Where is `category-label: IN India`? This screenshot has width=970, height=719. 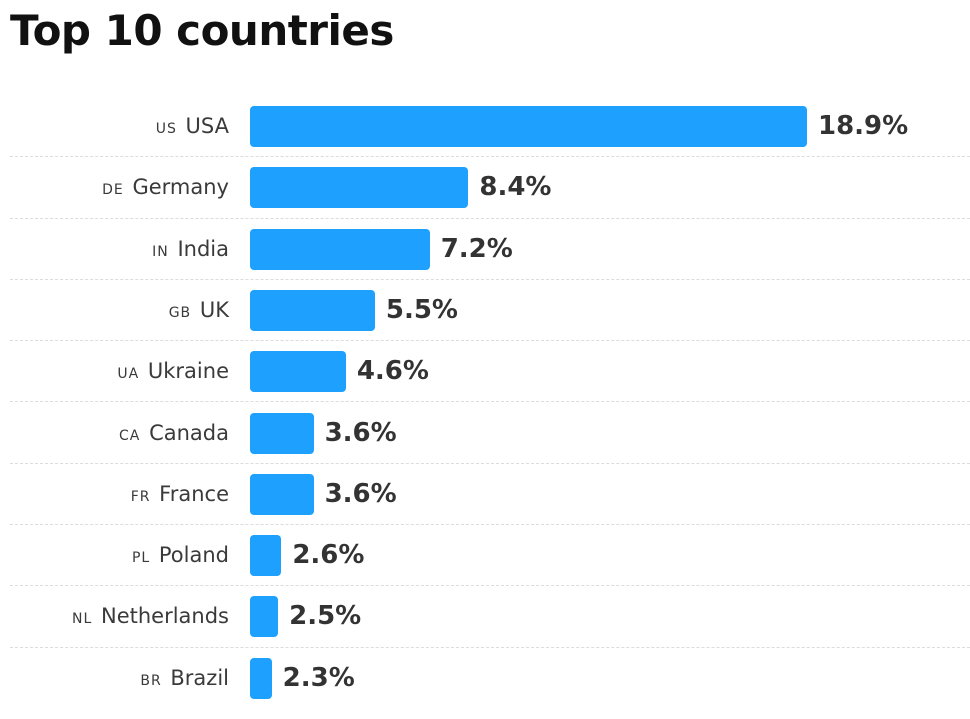
category-label: IN India is located at coordinates (190, 249).